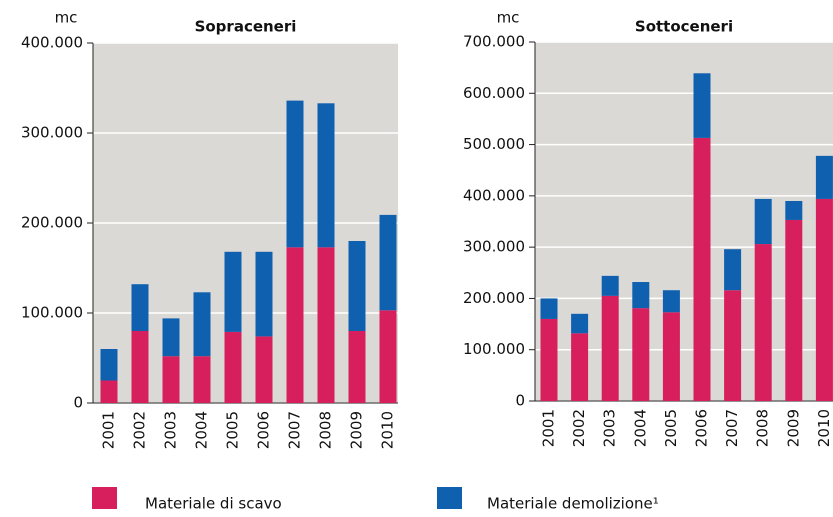  I want to click on y-tick-label: 500.000, so click(494, 144).